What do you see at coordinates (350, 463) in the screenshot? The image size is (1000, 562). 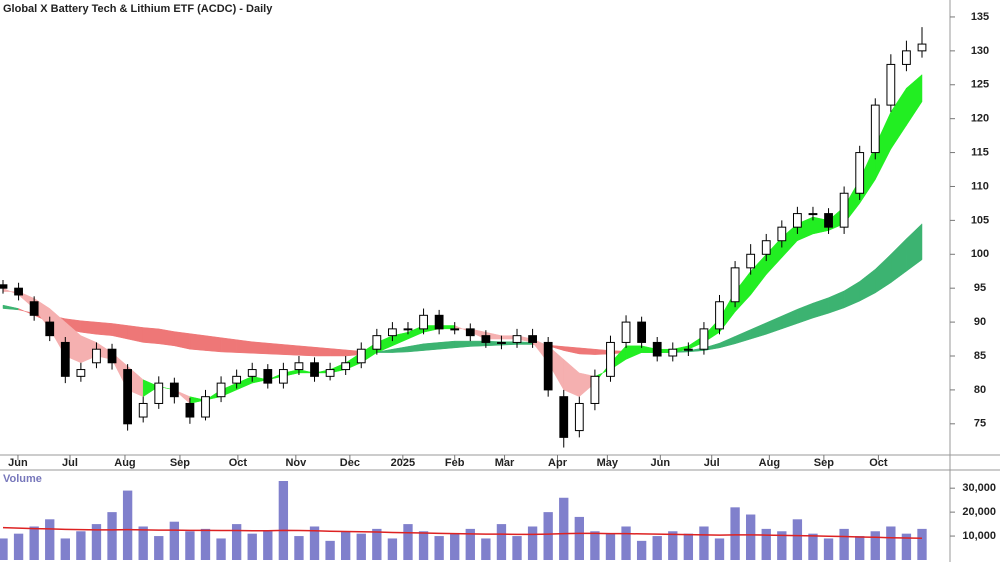 I see `x-tick-label: Dec` at bounding box center [350, 463].